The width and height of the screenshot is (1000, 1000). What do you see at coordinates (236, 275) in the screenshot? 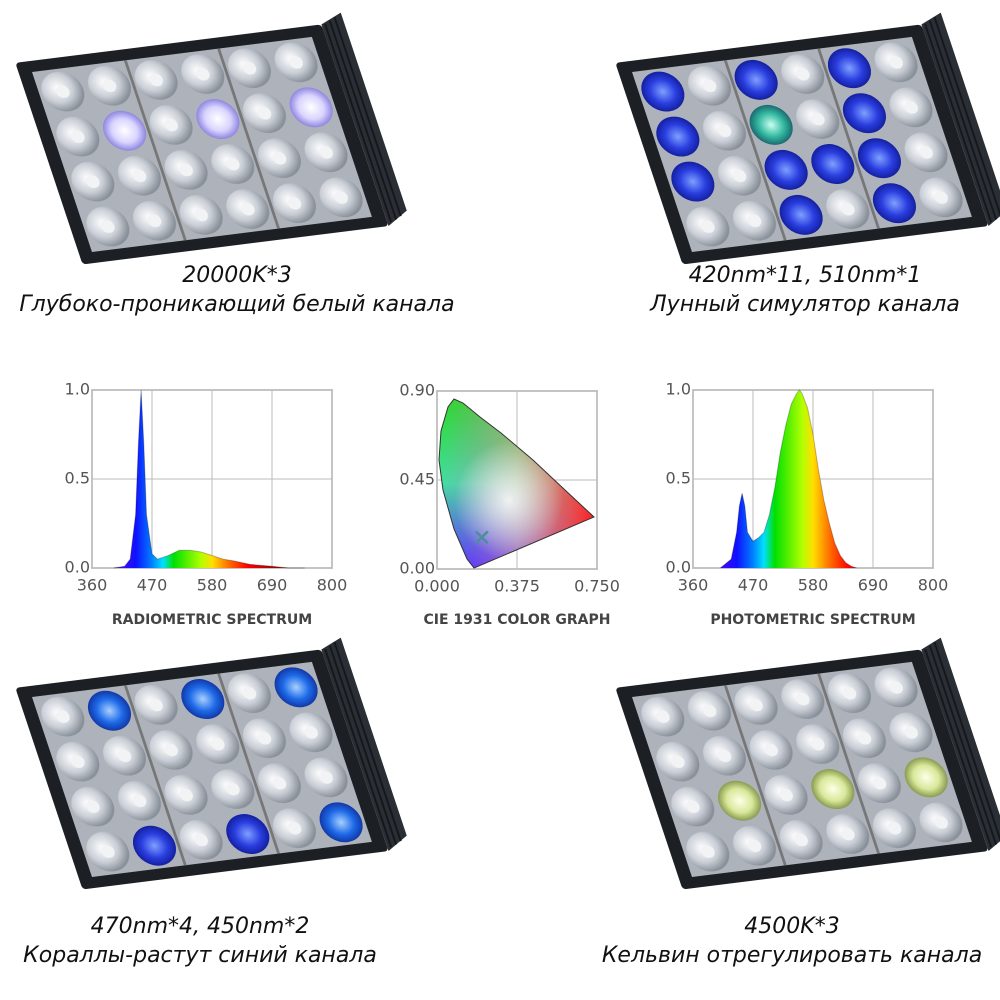
I see `panel-spec: 20000K*3` at bounding box center [236, 275].